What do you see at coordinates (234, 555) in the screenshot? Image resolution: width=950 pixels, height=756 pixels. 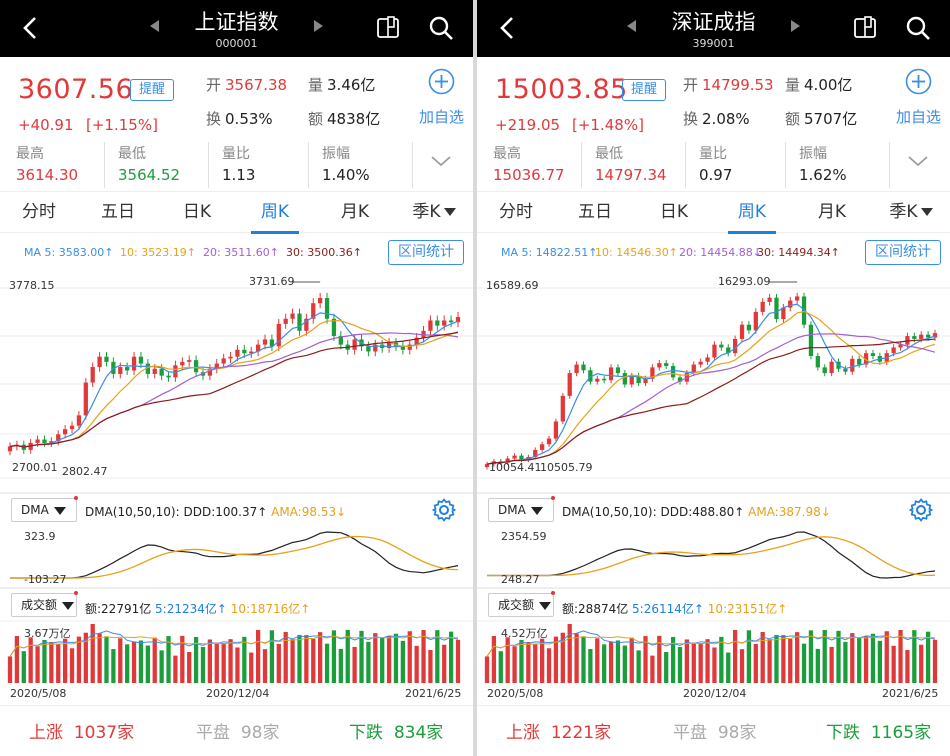 I see `ddd-line` at bounding box center [234, 555].